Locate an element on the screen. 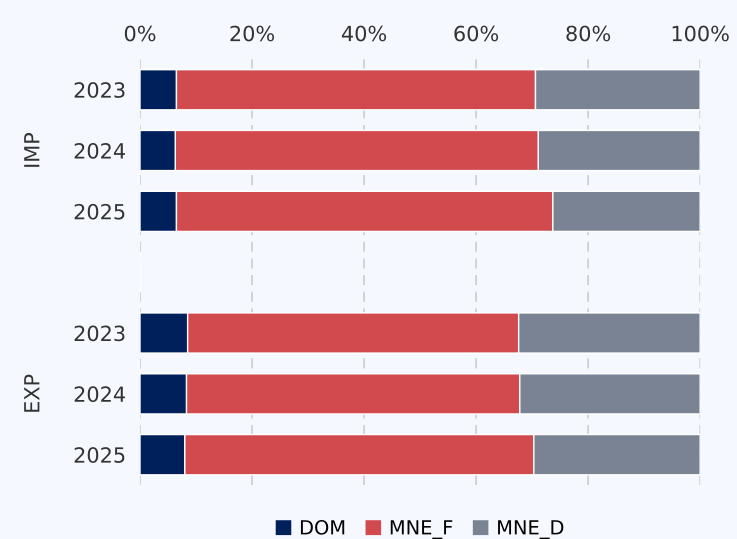 This screenshot has height=539, width=737. x-tick-label: 0% is located at coordinates (140, 34).